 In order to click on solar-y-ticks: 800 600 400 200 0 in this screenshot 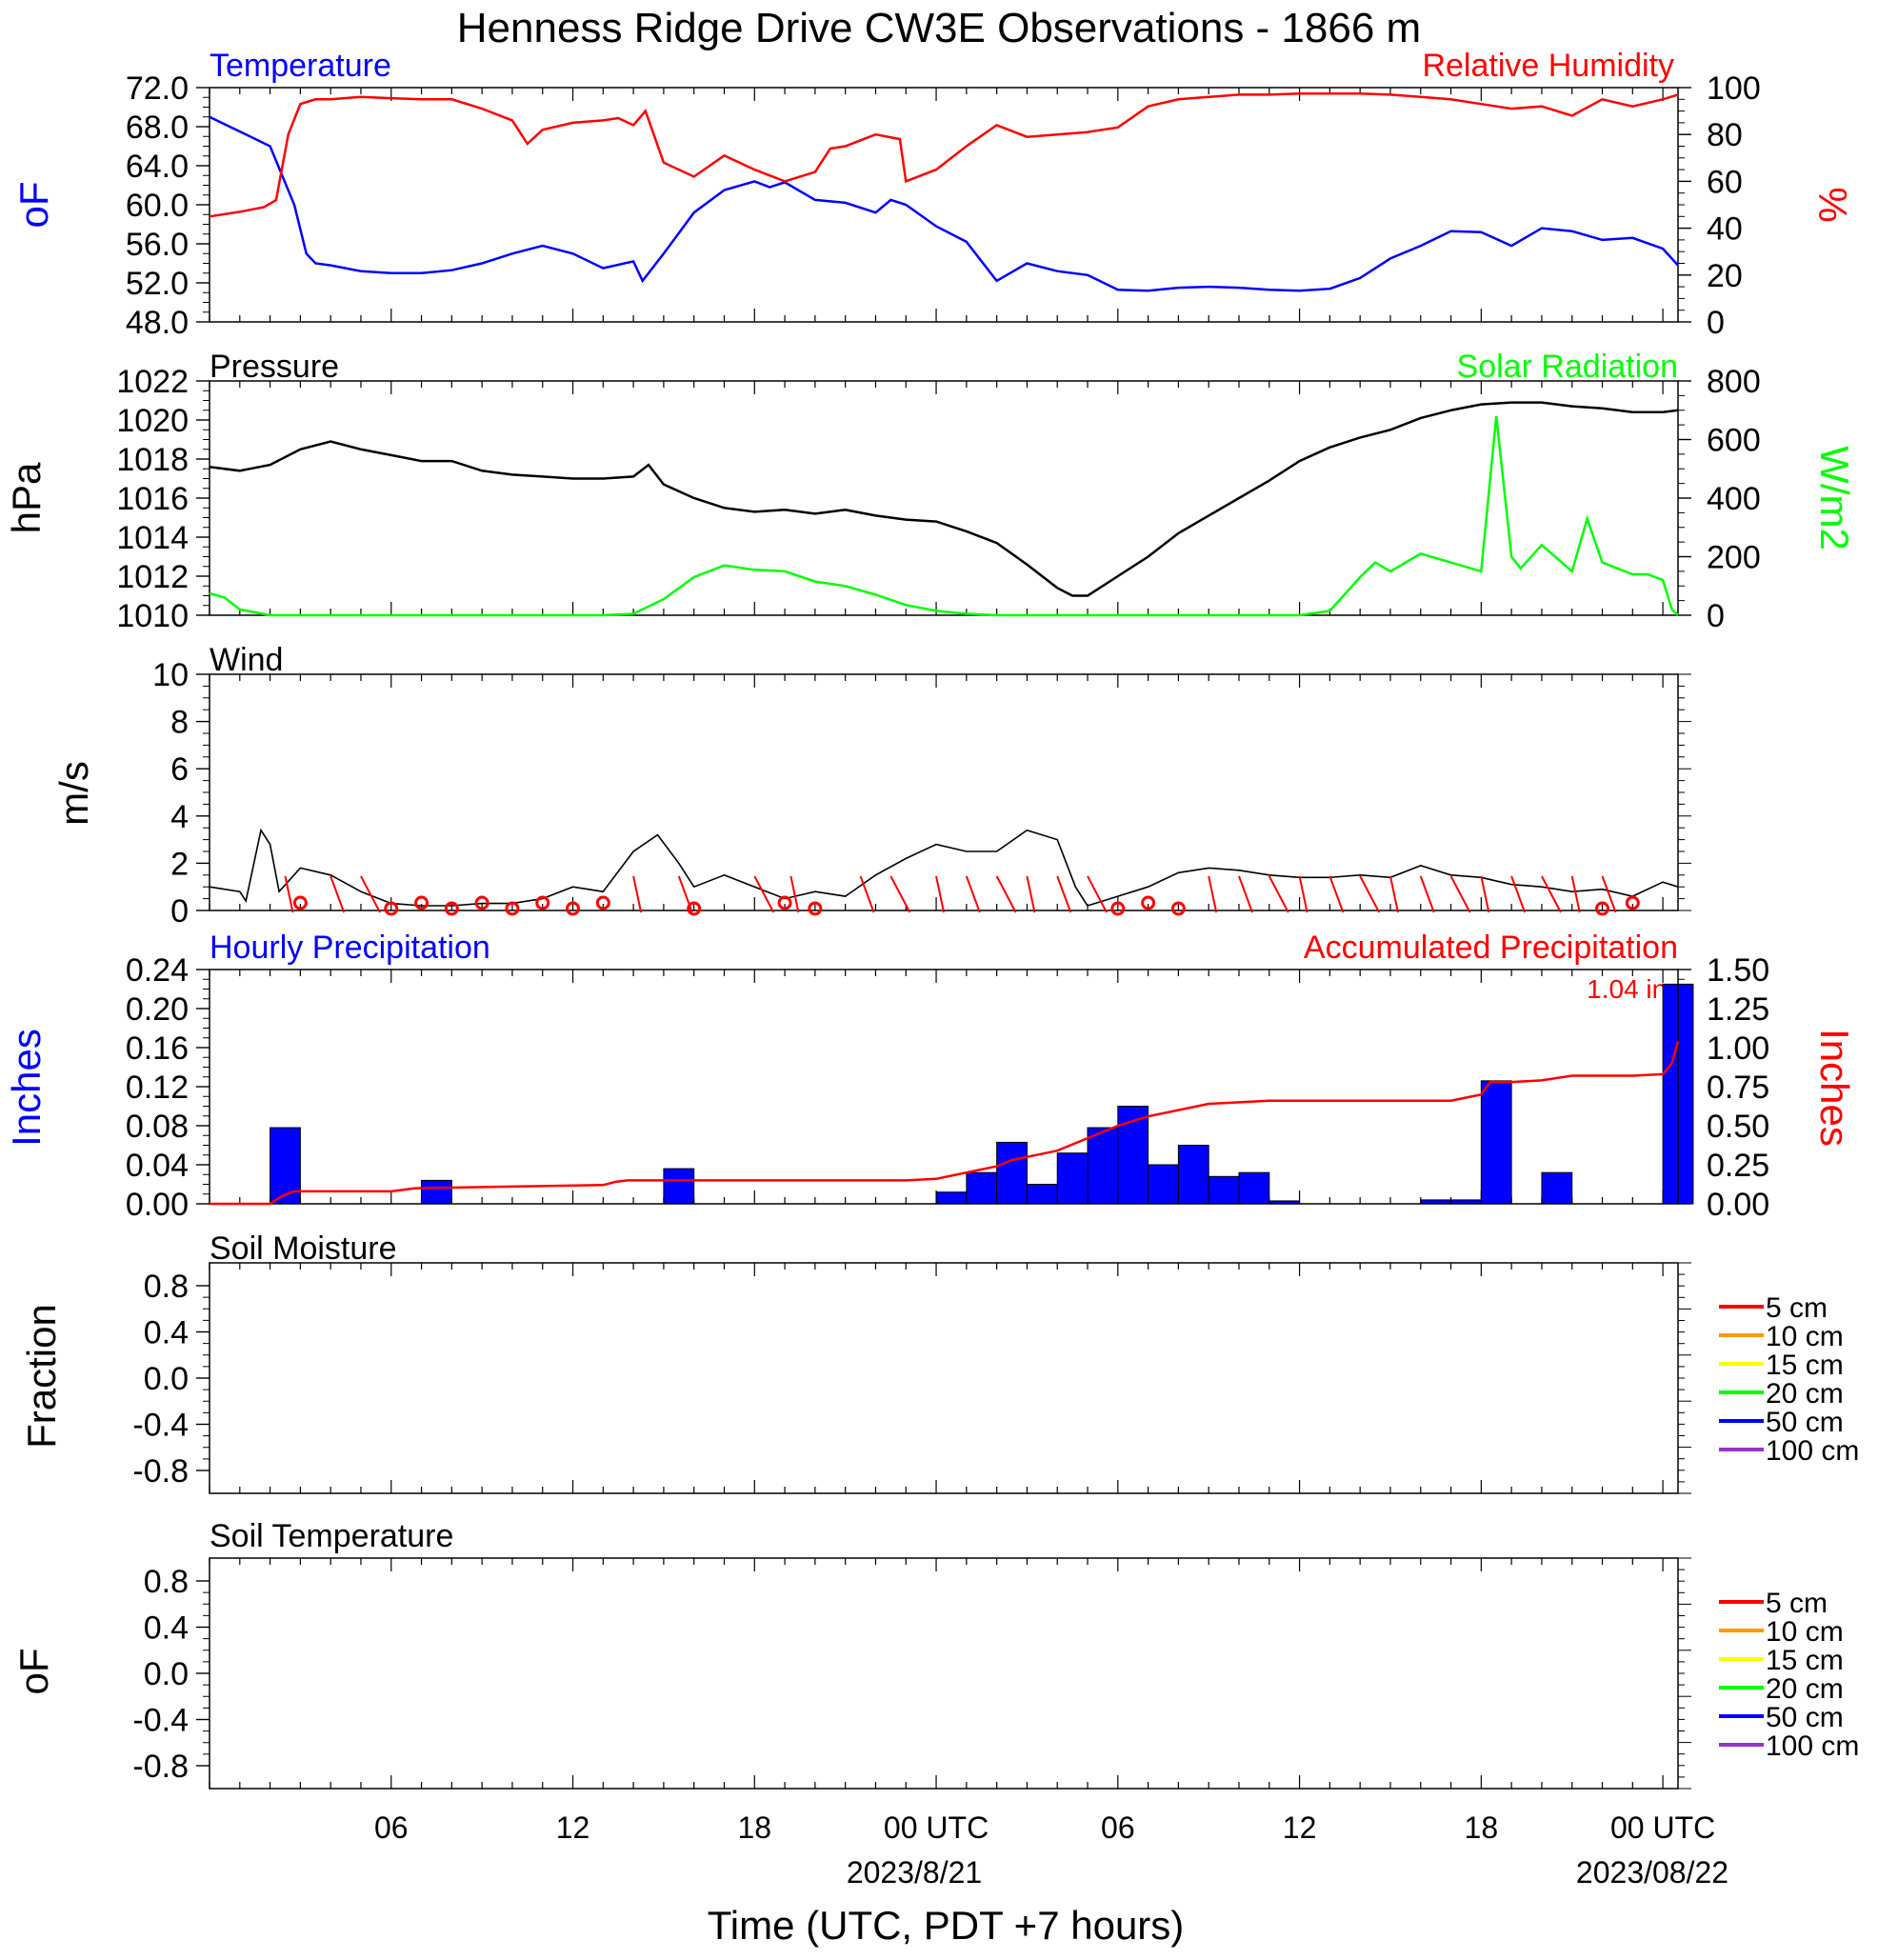, I will do `click(1719, 499)`.